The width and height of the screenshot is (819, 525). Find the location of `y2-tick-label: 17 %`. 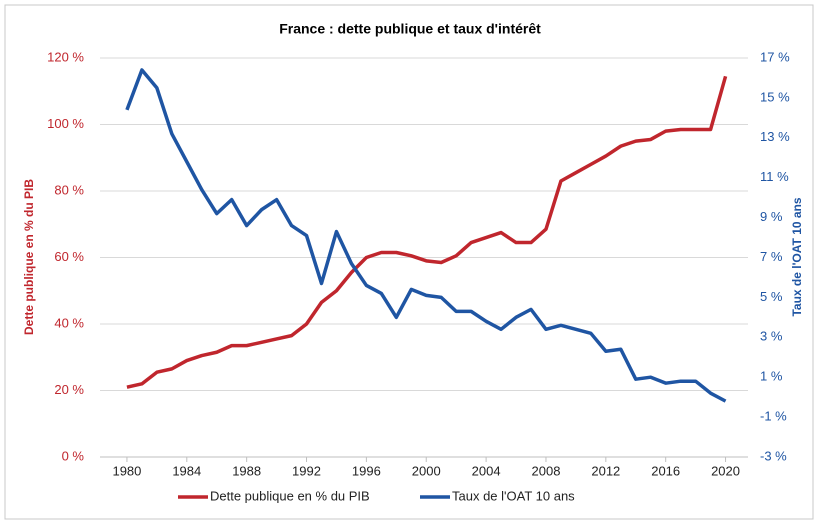

y2-tick-label: 17 % is located at coordinates (775, 56).